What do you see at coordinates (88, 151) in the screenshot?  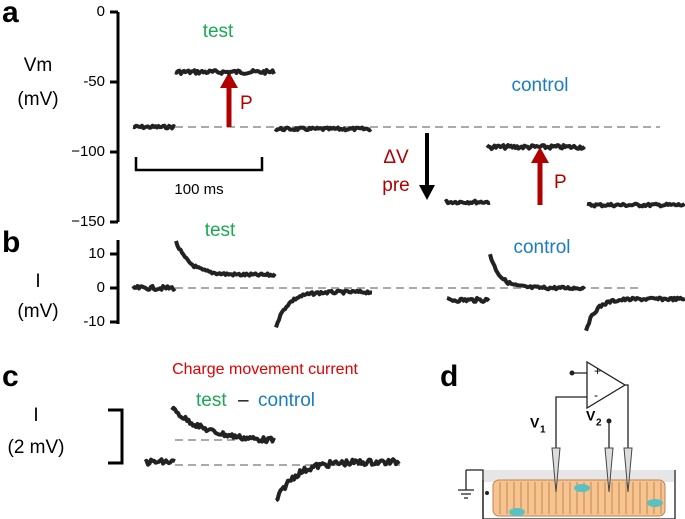 I see `tick-label: −100` at bounding box center [88, 151].